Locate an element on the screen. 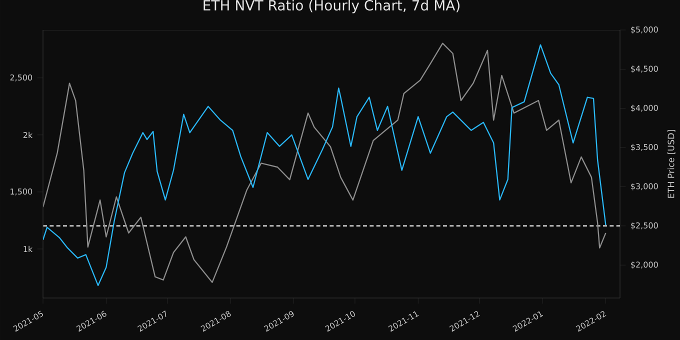 This screenshot has width=680, height=340. y2-tick-label: $3,500 is located at coordinates (644, 148).